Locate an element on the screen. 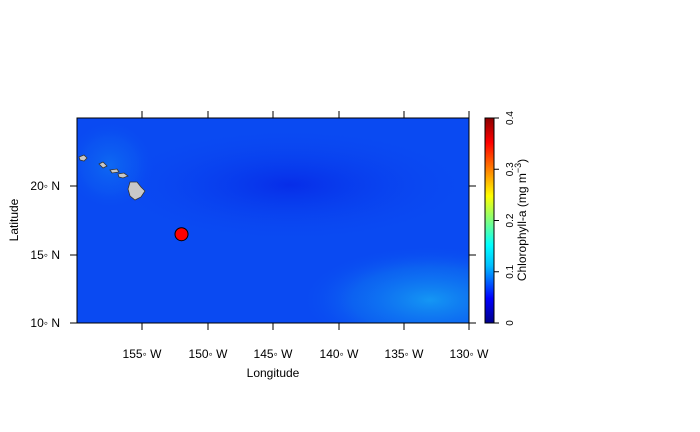 This screenshot has width=700, height=432. colorbar-ramp is located at coordinates (489, 220).